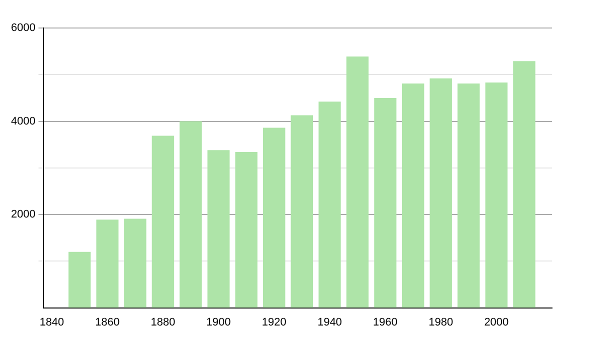 Image resolution: width=600 pixels, height=350 pixels. What do you see at coordinates (329, 322) in the screenshot?
I see `x-tick-label: 1940` at bounding box center [329, 322].